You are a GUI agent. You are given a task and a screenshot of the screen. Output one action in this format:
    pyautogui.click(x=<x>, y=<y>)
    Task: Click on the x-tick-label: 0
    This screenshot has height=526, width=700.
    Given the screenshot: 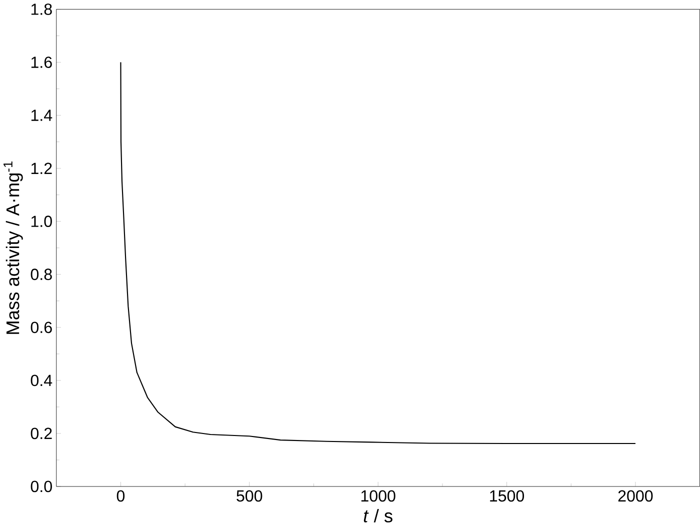 What is the action you would take?
    pyautogui.click(x=120, y=496)
    